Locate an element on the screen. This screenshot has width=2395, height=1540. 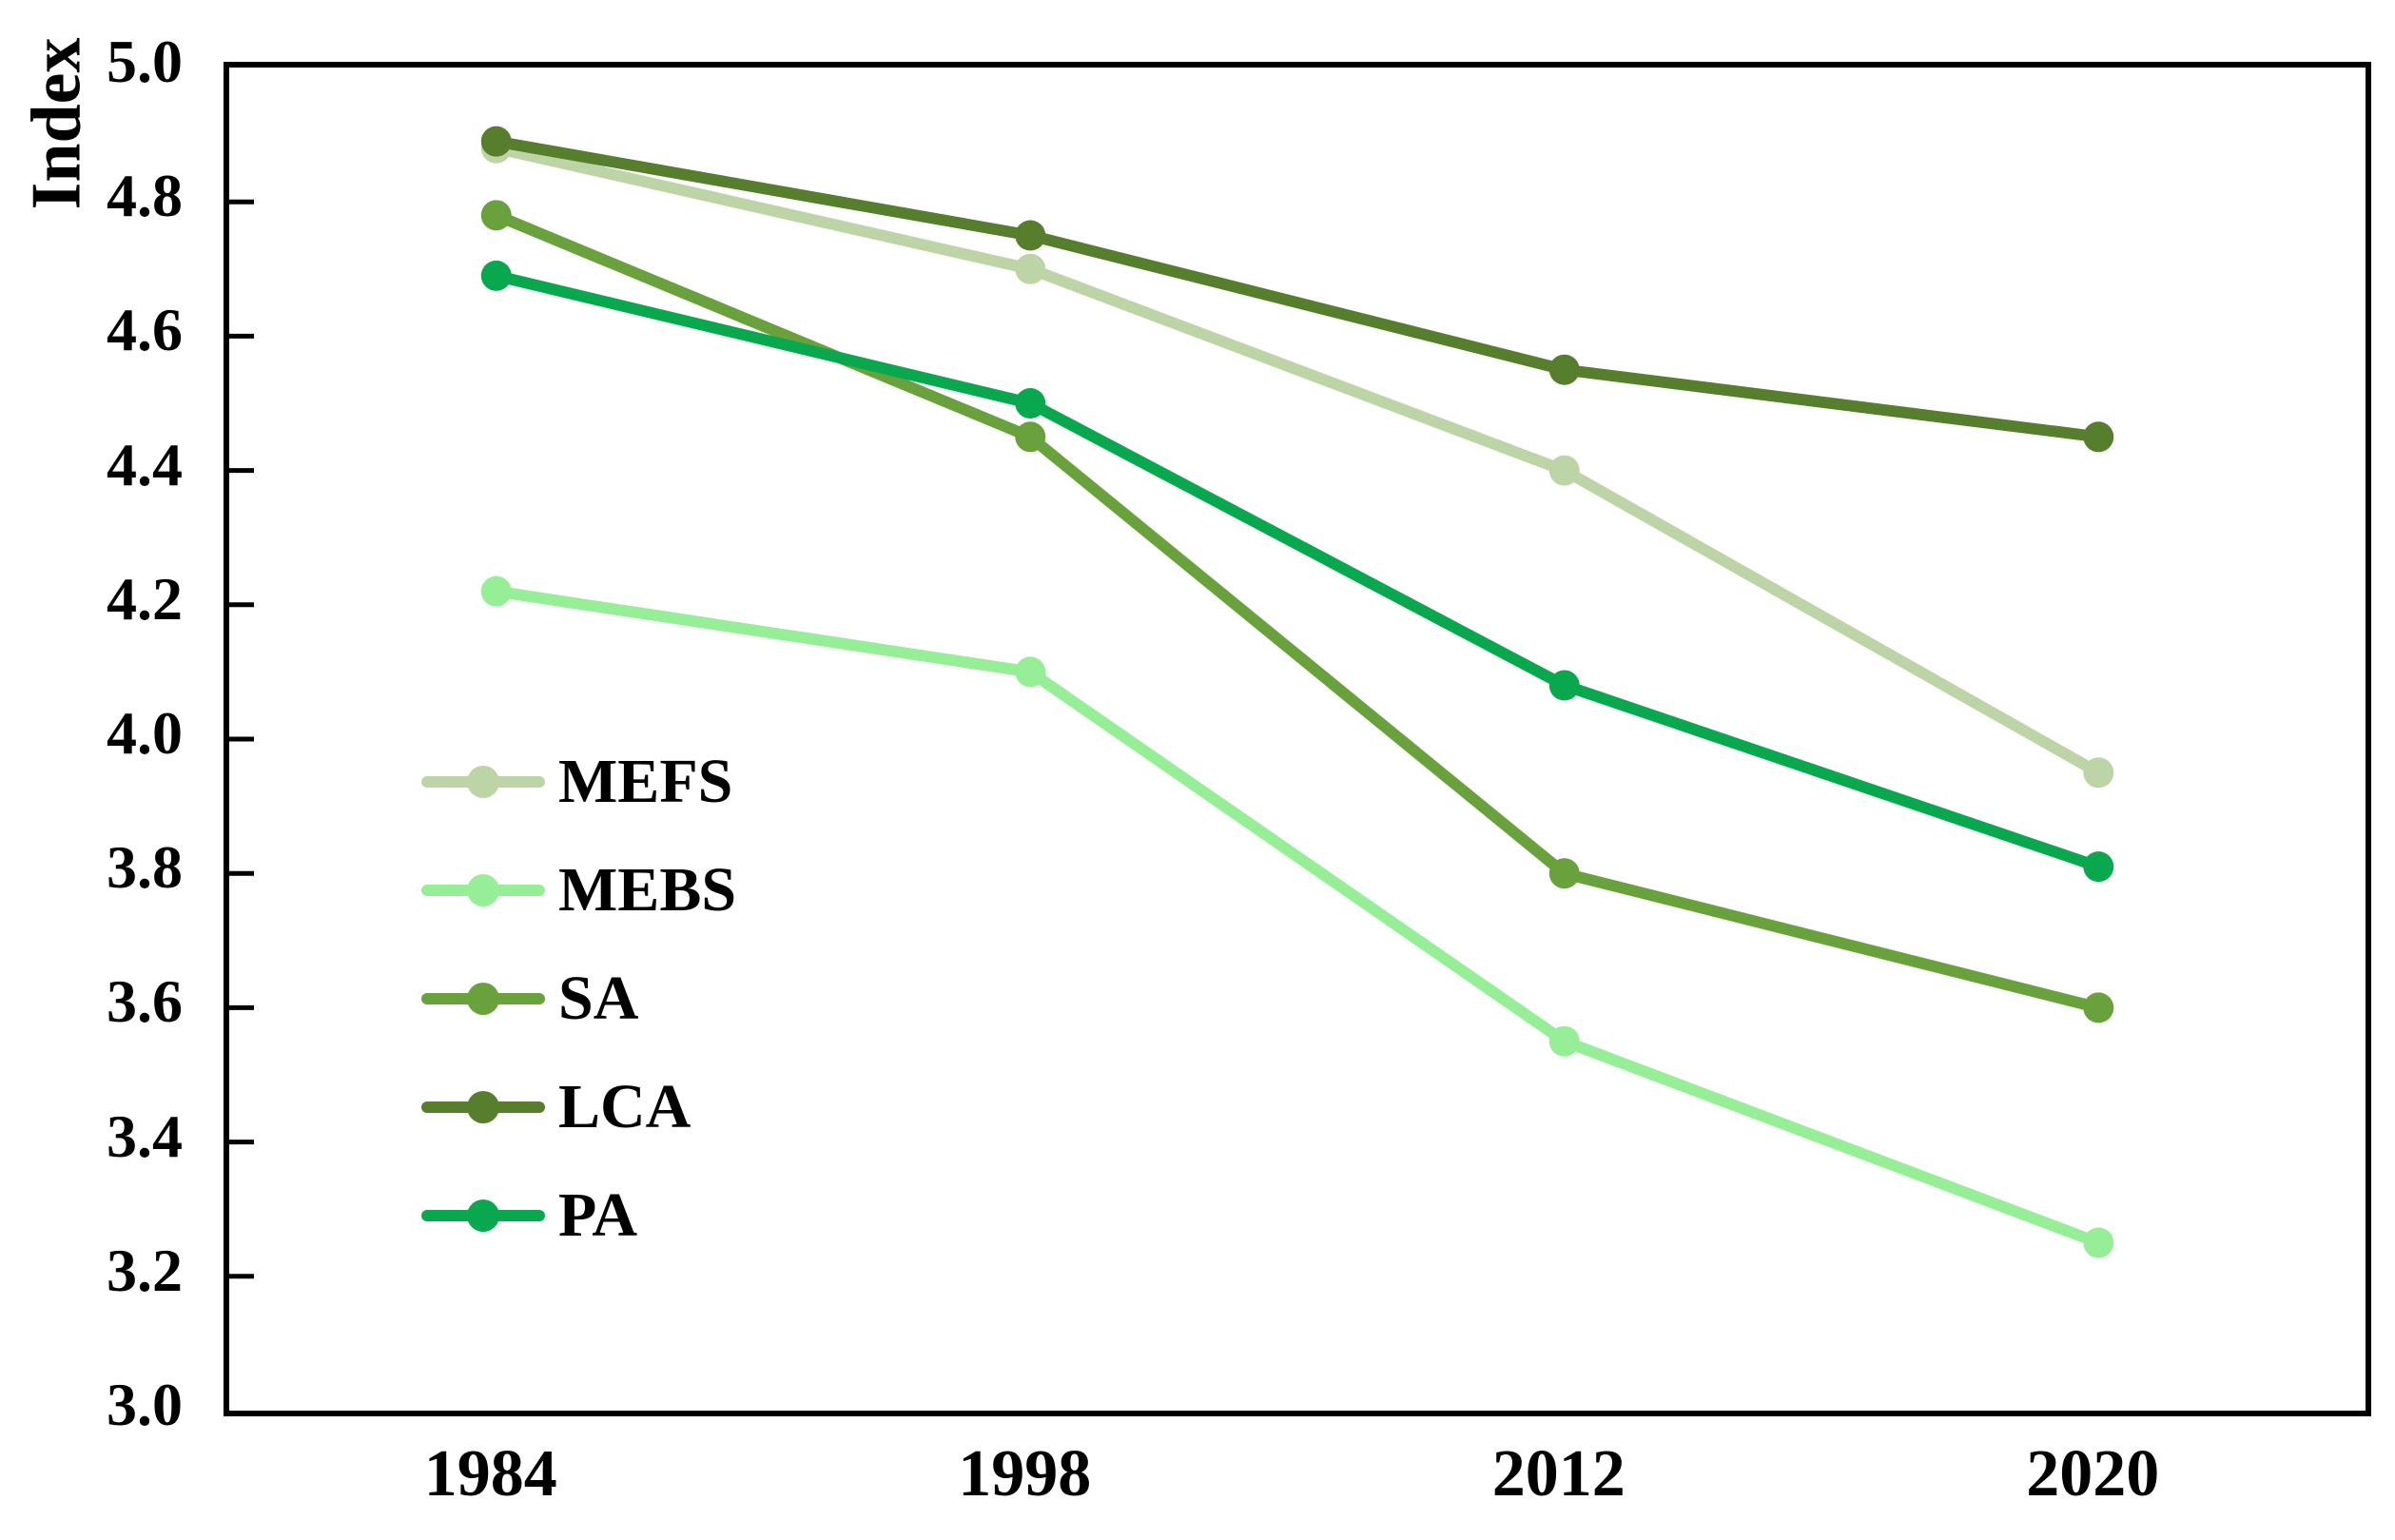
data-point-pa-1984 is located at coordinates (496, 276).